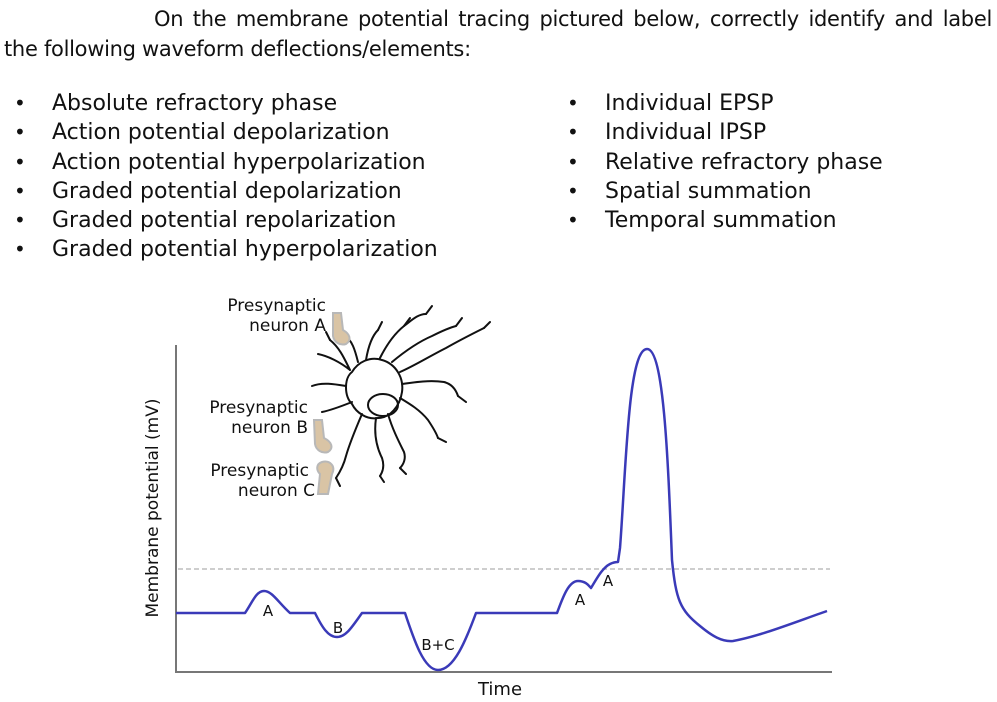 Image resolution: width=997 pixels, height=702 pixels. I want to click on presynaptic-c-label: neuron C, so click(276, 491).